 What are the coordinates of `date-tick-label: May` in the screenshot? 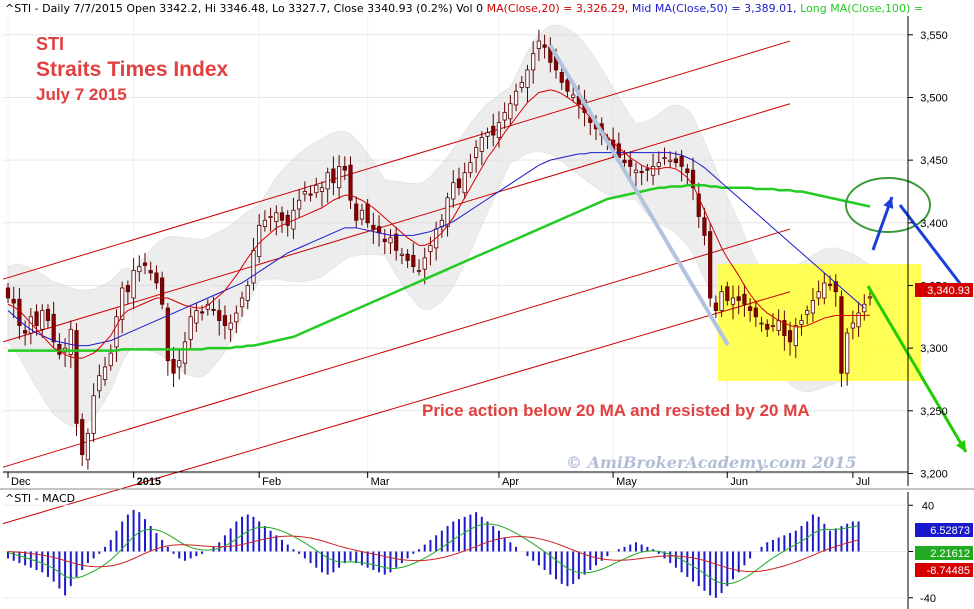 It's located at (626, 482).